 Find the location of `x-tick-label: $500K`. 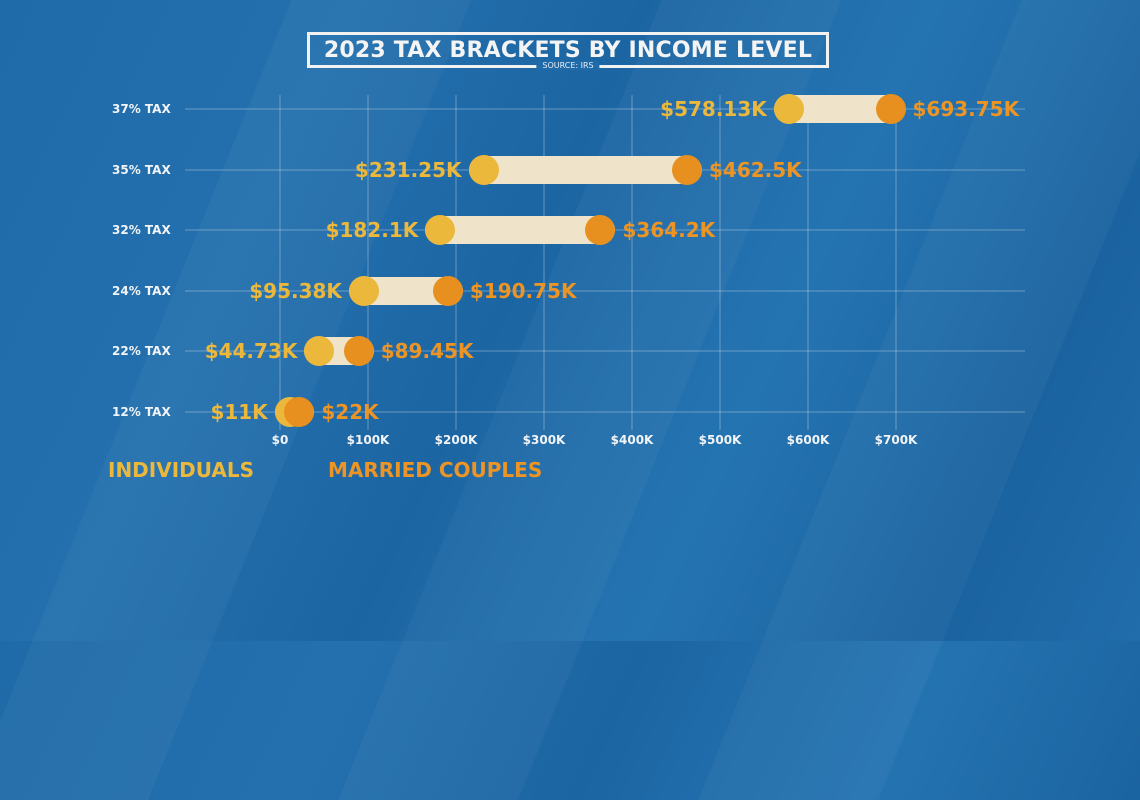

x-tick-label: $500K is located at coordinates (720, 440).